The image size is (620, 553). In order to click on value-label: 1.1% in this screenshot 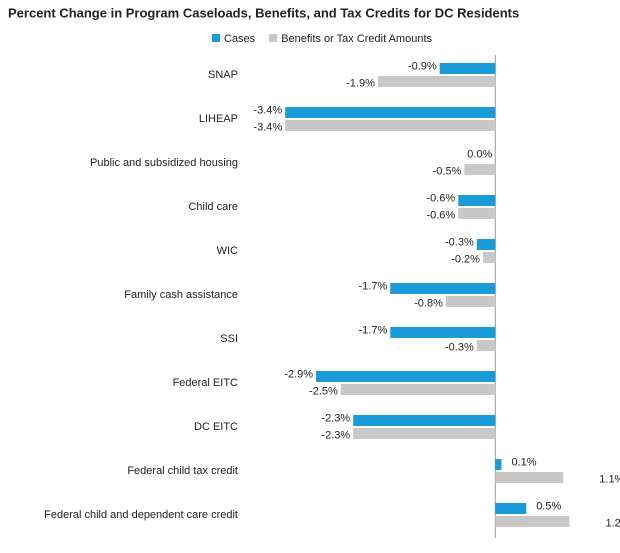, I will do `click(609, 479)`.